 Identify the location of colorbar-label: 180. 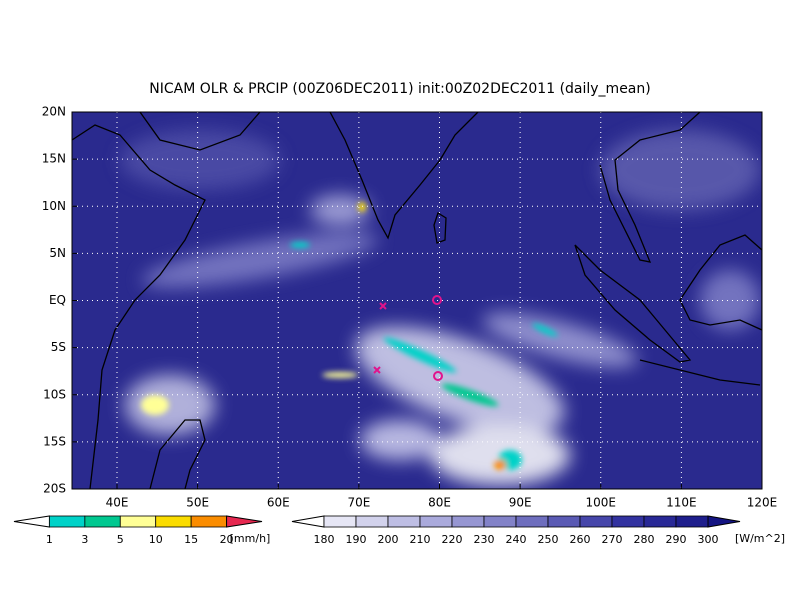
(324, 539).